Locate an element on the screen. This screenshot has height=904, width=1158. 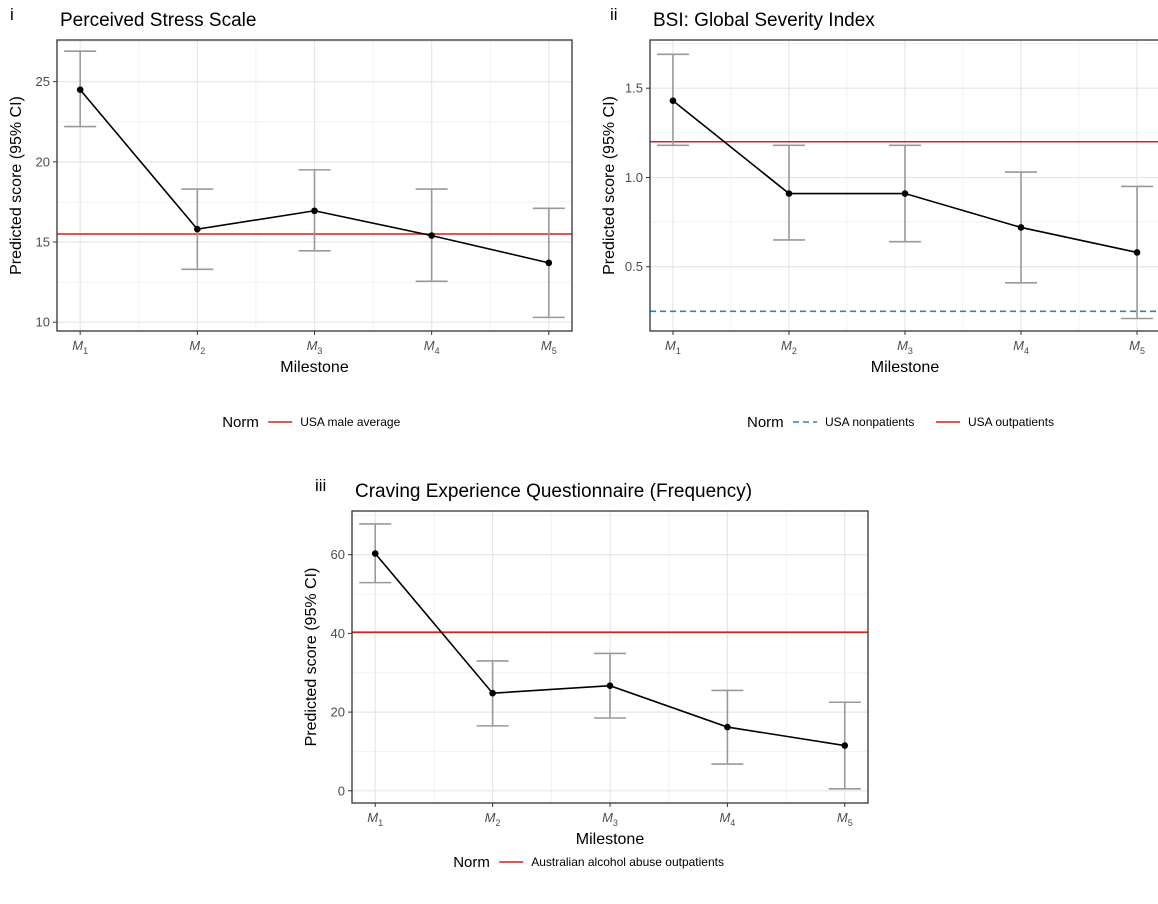
y-tick-label: 0 is located at coordinates (341, 790).